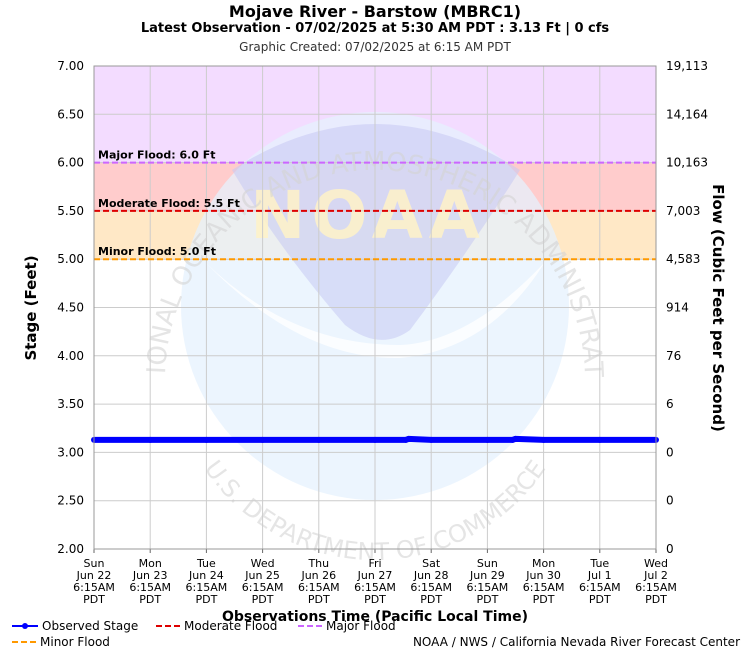 This screenshot has width=750, height=650. What do you see at coordinates (207, 581) in the screenshot?
I see `time-tick-label: Tue Jun 24 6:15AM PDT` at bounding box center [207, 581].